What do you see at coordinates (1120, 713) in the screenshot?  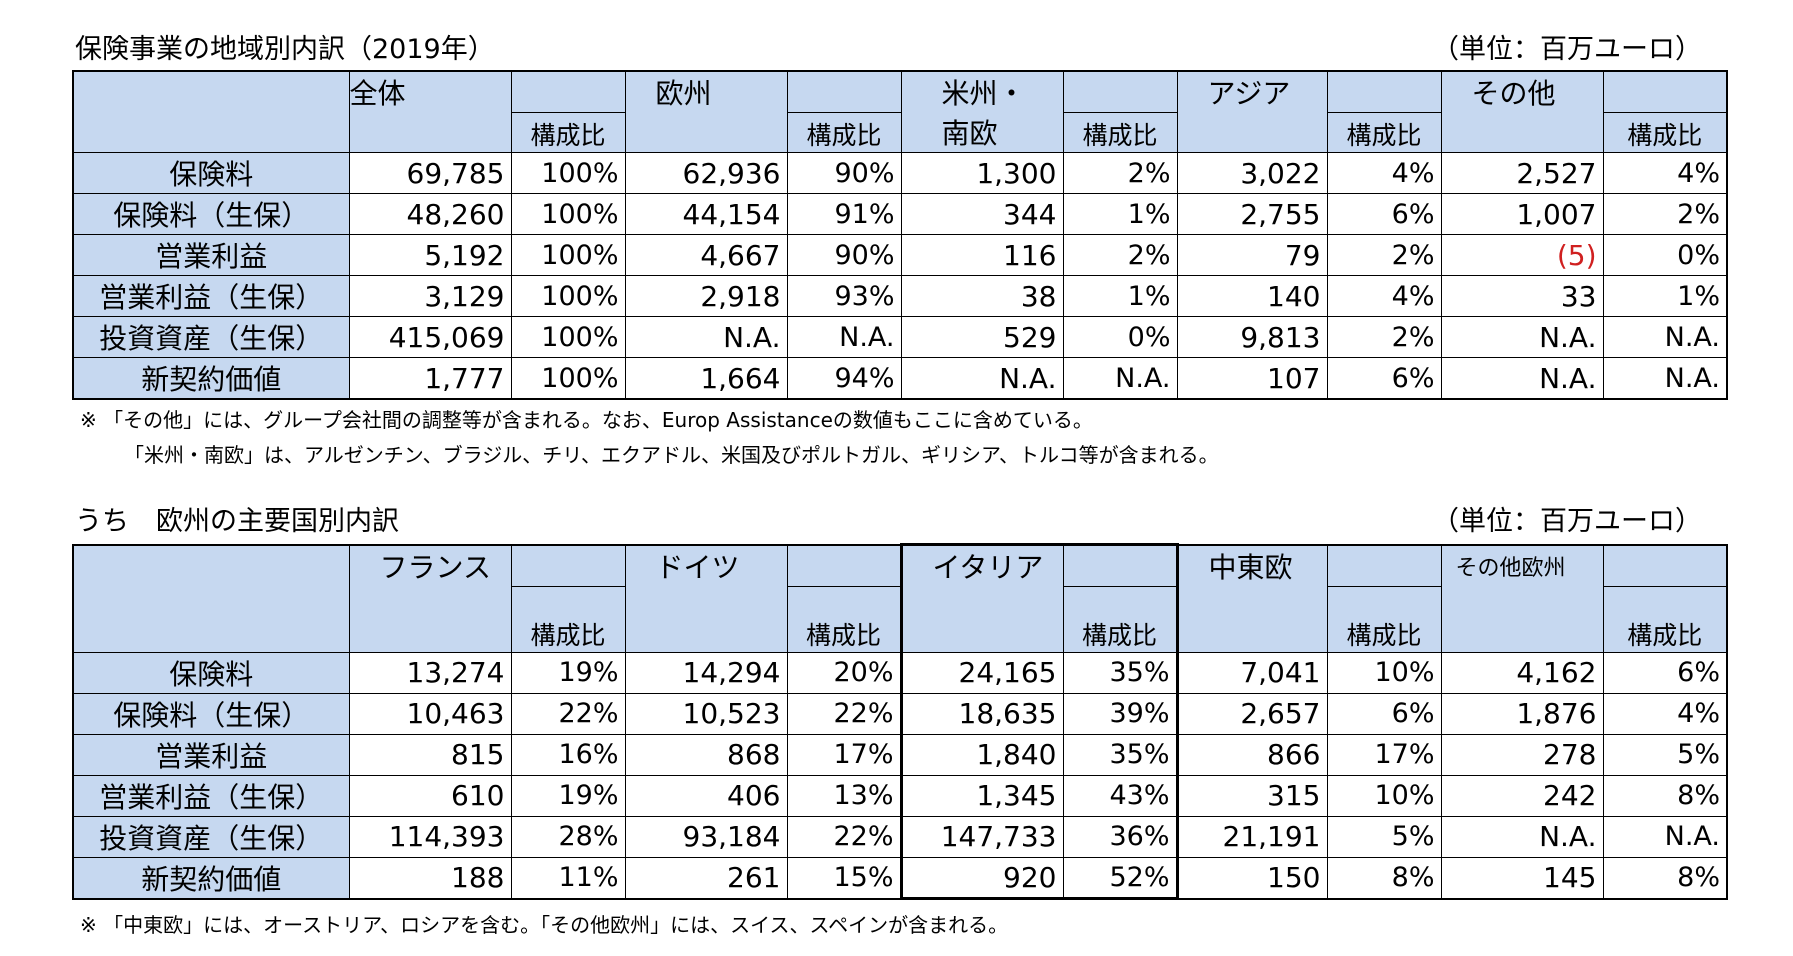 I see `ratio-cell: 39%` at bounding box center [1120, 713].